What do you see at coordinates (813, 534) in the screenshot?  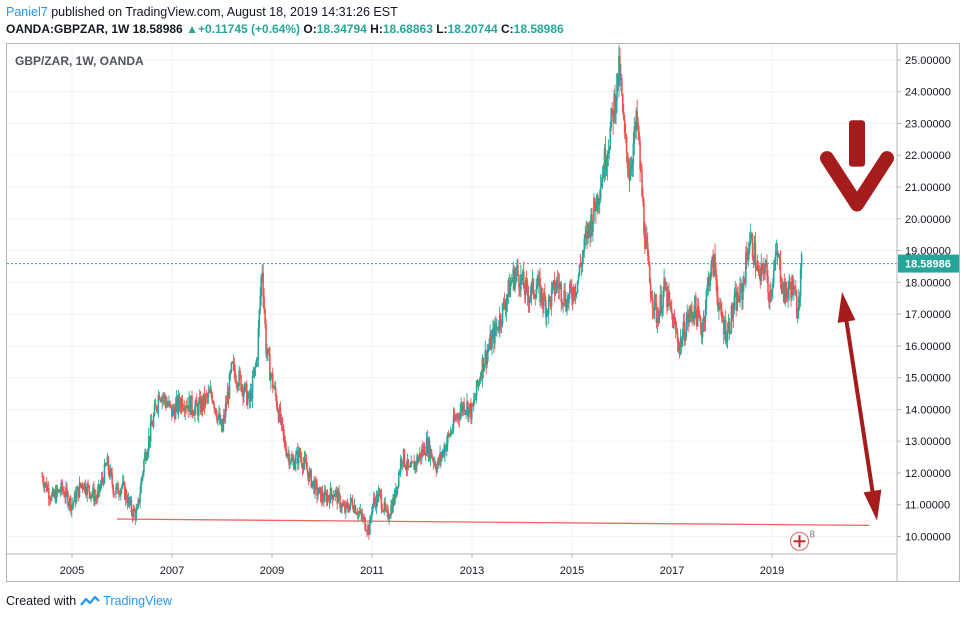 I see `flag-count-label: 8` at bounding box center [813, 534].